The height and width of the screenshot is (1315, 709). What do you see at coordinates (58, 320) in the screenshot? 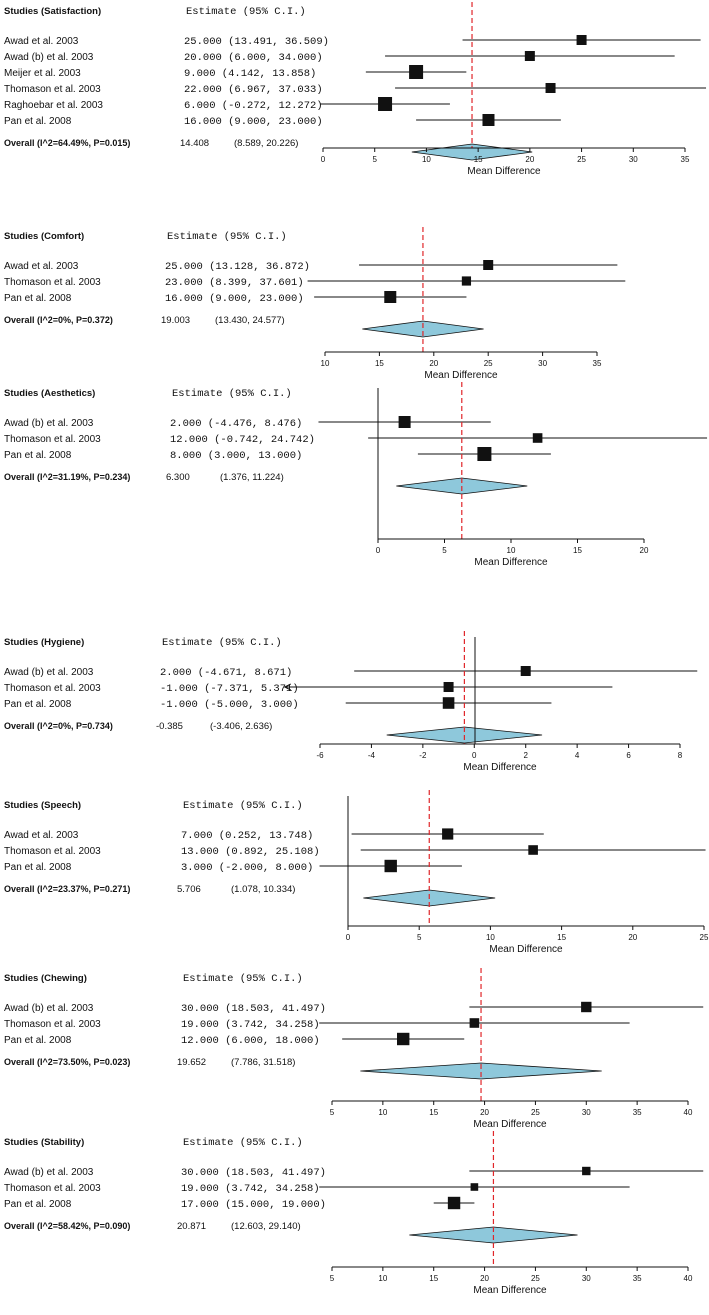
I see `overall-label: Overall (I^2=0%, P=0.372)` at bounding box center [58, 320].